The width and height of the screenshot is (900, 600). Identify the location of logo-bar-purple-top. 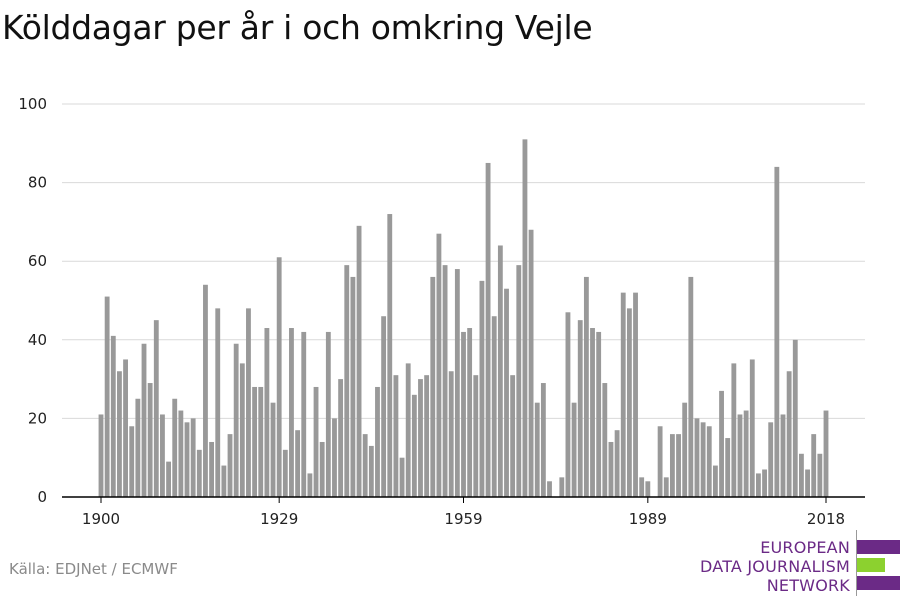
(878, 547).